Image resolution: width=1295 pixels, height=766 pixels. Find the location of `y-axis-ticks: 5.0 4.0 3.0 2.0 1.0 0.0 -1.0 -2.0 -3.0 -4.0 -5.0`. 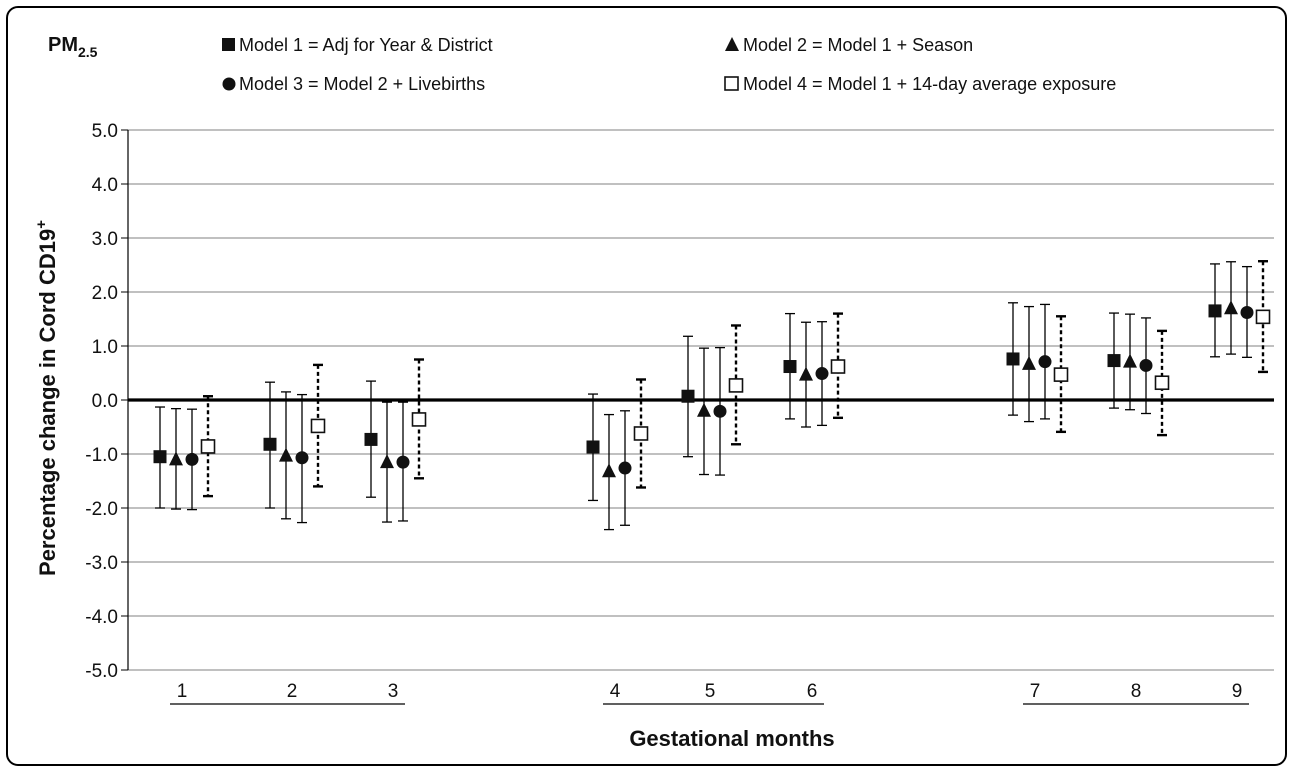

y-axis-ticks: 5.0 4.0 3.0 2.0 1.0 0.0 -1.0 -2.0 -3.0 -4.0 -5.0 is located at coordinates (106, 401).